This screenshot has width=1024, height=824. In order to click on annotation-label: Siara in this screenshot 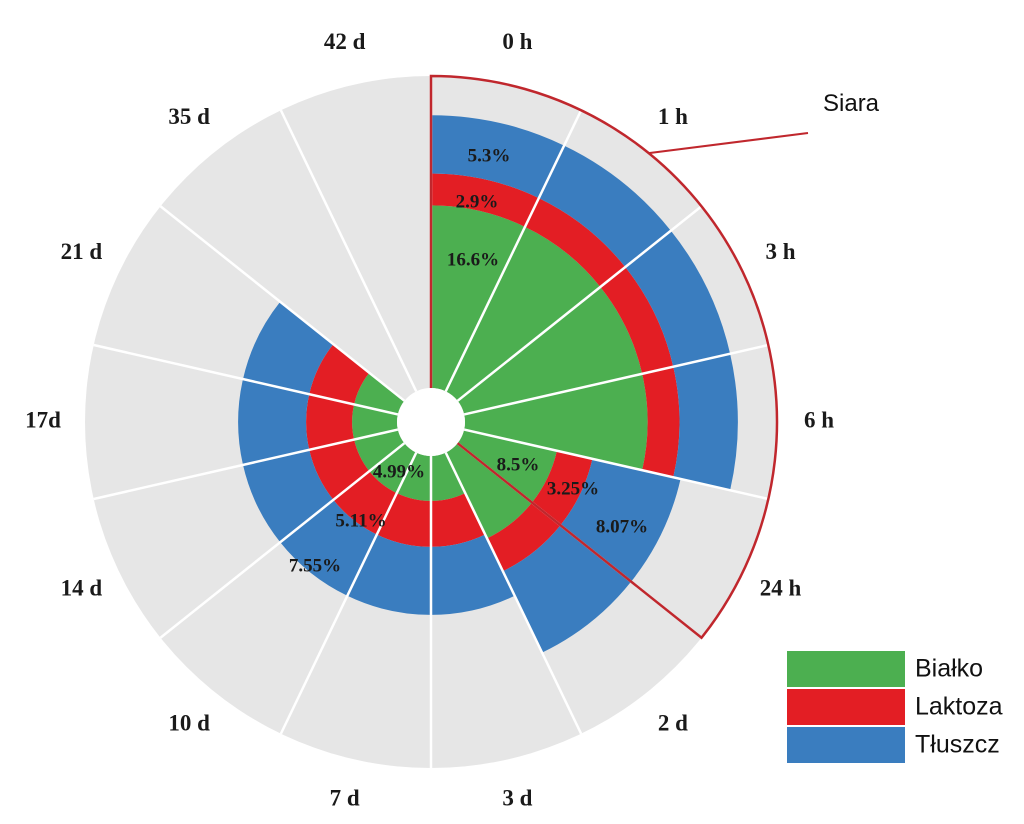, I will do `click(851, 103)`.